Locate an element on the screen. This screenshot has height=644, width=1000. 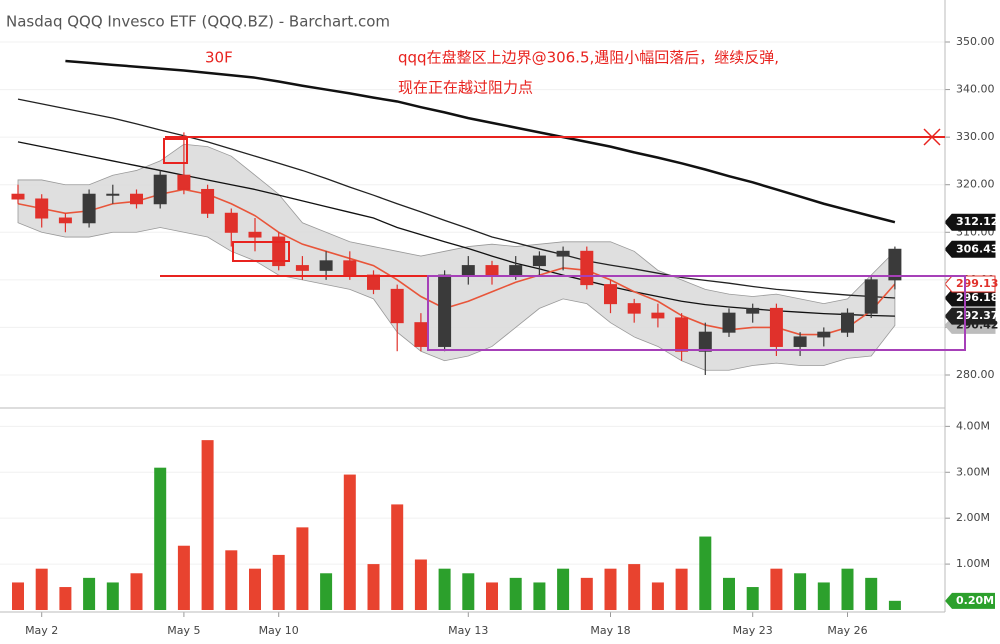
y-tick-label: 320.00 is located at coordinates (975, 184).